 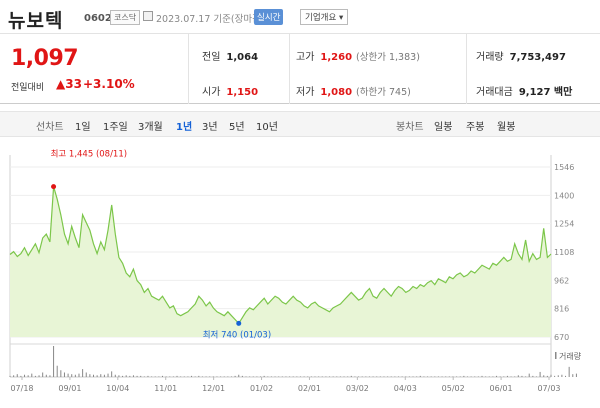 What do you see at coordinates (184, 127) in the screenshot?
I see `tab-1y: 1년` at bounding box center [184, 127].